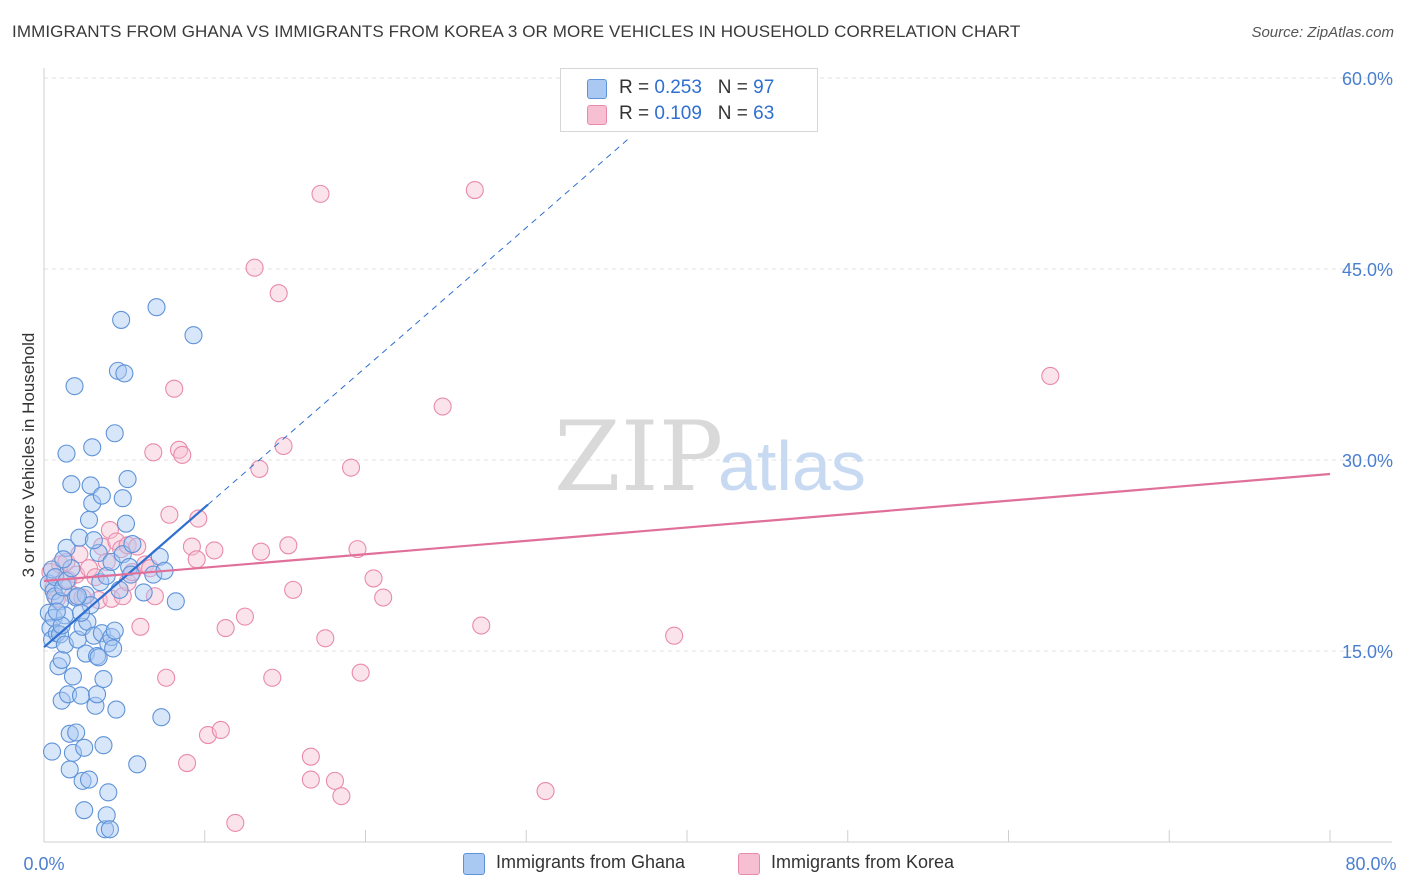 Image resolution: width=1406 pixels, height=892 pixels. I want to click on korea-stats: R = 0.109 N = 63, so click(696, 114).